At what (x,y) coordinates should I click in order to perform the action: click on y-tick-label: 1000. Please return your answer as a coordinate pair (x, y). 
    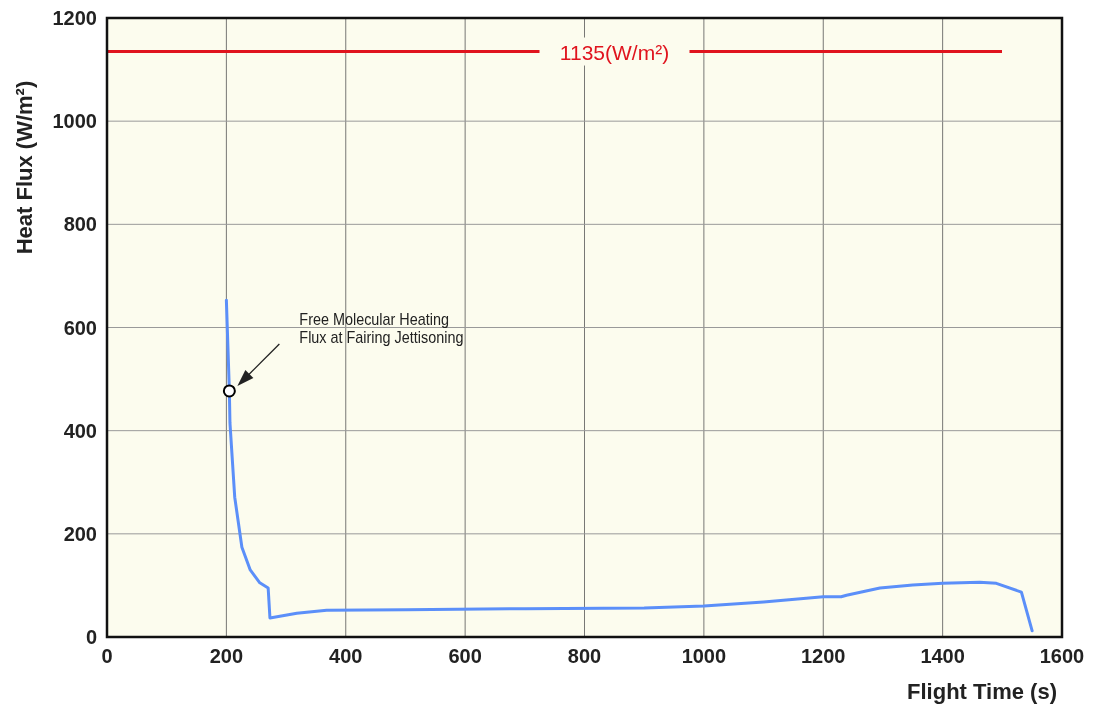
    Looking at the image, I should click on (74, 121).